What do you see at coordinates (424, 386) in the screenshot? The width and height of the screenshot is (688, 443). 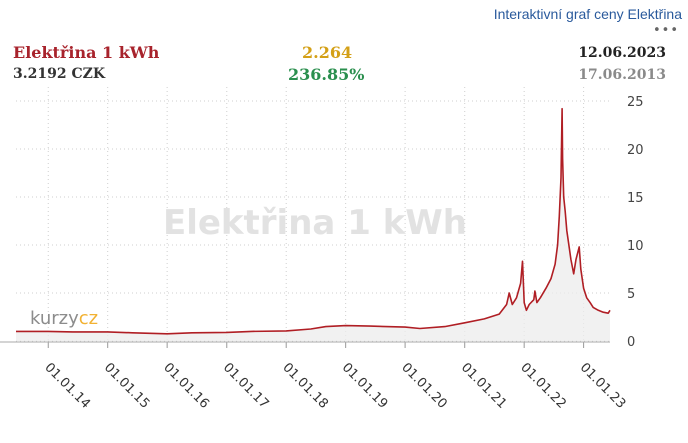 I see `x-tick-label: 01.01.20` at bounding box center [424, 386].